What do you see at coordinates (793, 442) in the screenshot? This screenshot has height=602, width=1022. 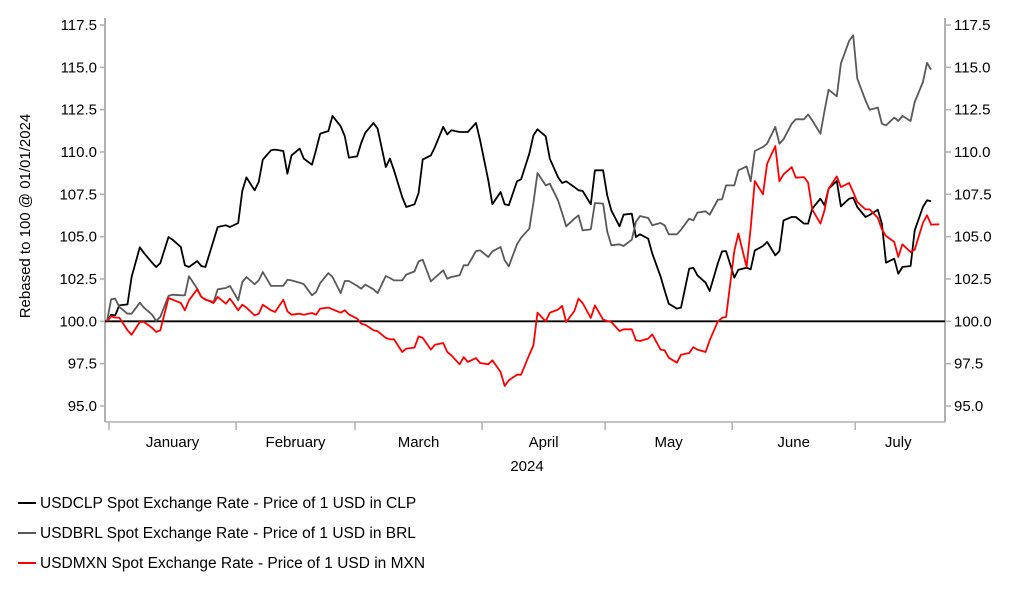 I see `x-month-label: June` at bounding box center [793, 442].